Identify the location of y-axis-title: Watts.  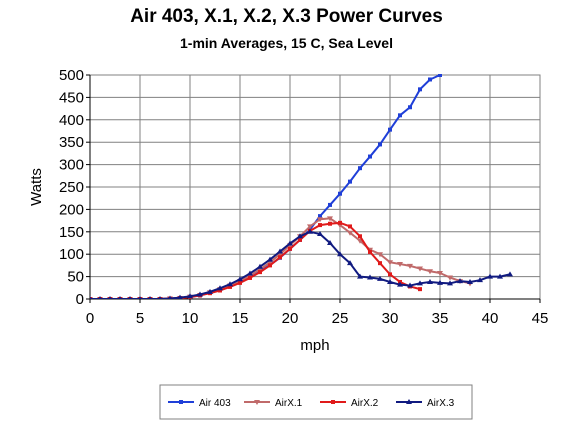
(36, 187).